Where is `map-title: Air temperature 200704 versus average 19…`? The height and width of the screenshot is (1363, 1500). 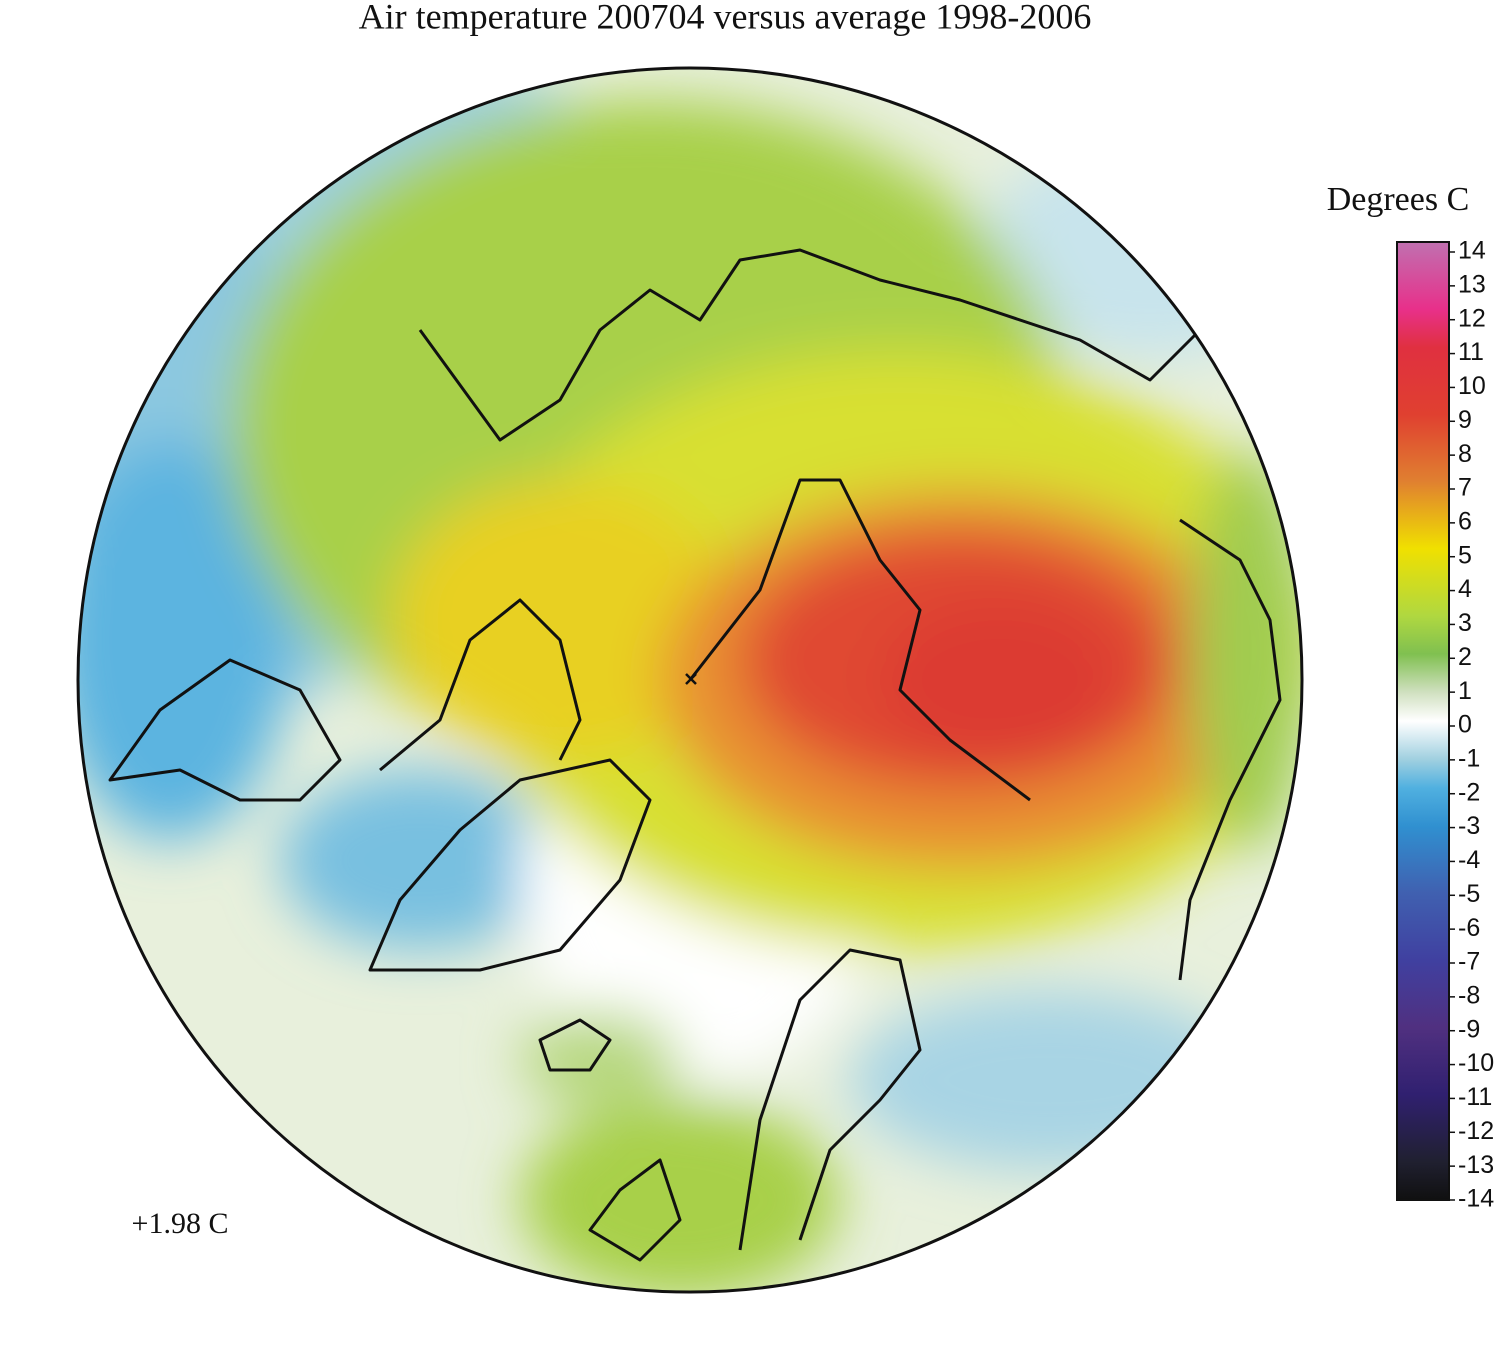
map-title: Air temperature 200704 versus average 19… is located at coordinates (725, 18).